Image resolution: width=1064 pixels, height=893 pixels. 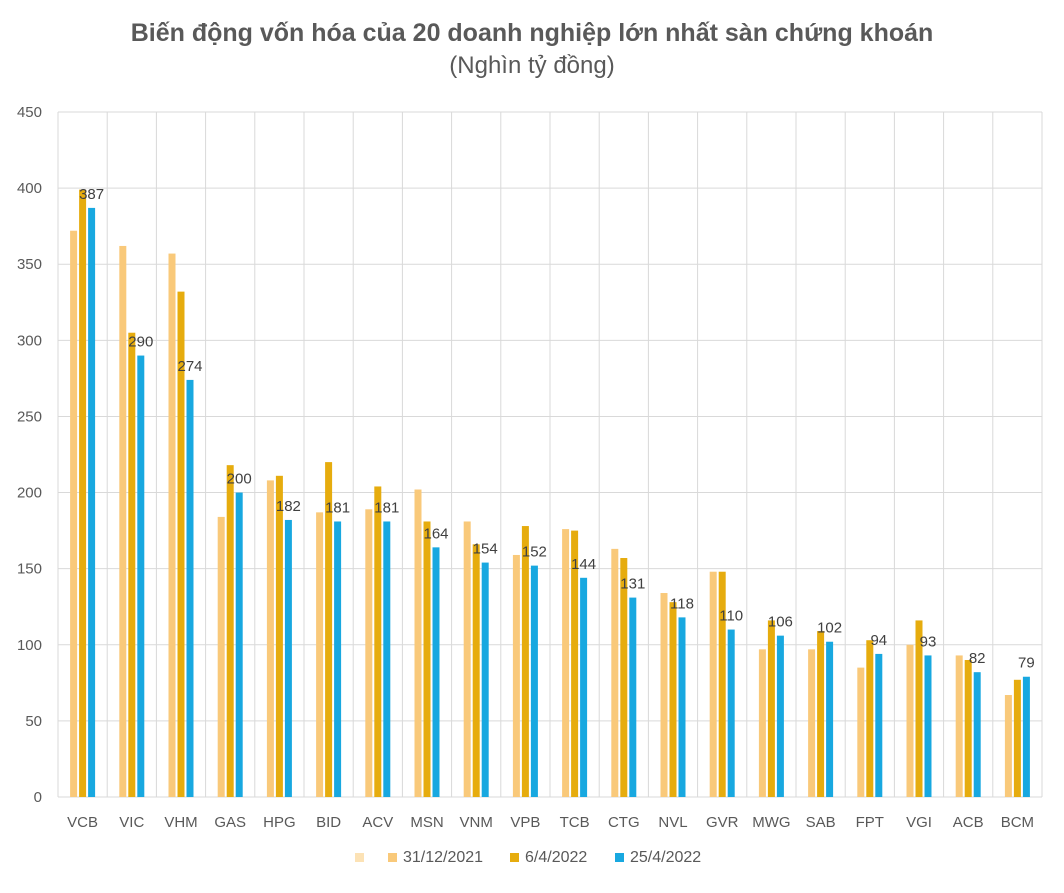 What do you see at coordinates (377, 822) in the screenshot?
I see `x-tick-label: ACV` at bounding box center [377, 822].